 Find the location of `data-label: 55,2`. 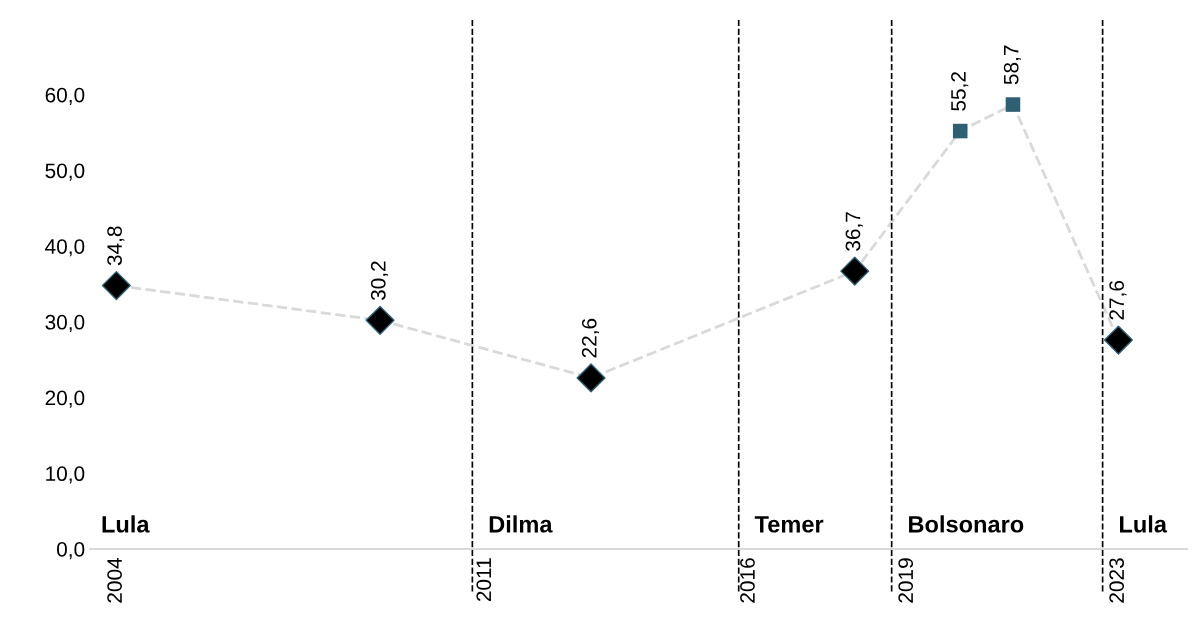

data-label: 55,2 is located at coordinates (960, 91).